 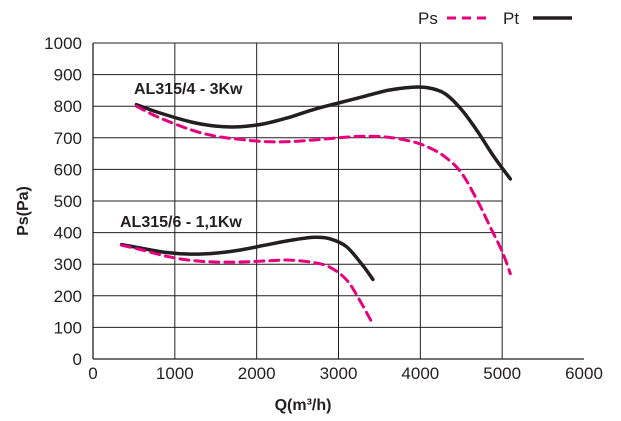 I want to click on curve-label-al315-6: AL315/6 - 1,1Kw, so click(x=181, y=222).